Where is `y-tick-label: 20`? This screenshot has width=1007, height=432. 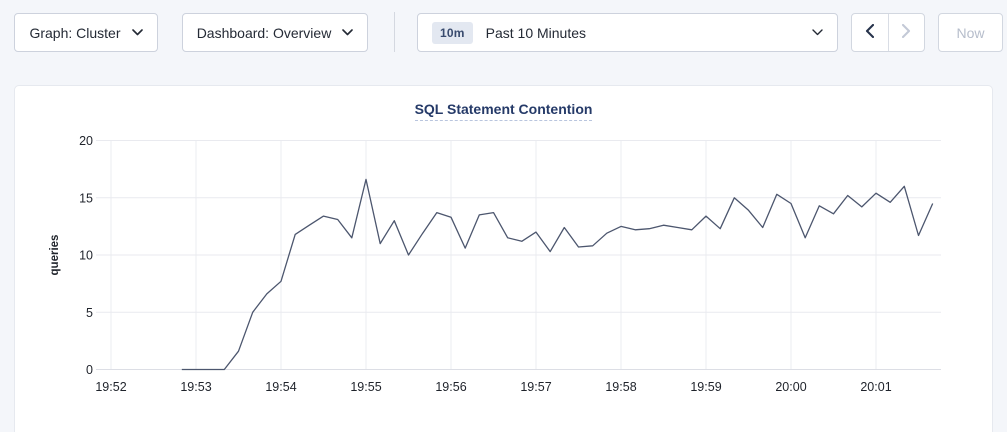 y-tick-label: 20 is located at coordinates (86, 141).